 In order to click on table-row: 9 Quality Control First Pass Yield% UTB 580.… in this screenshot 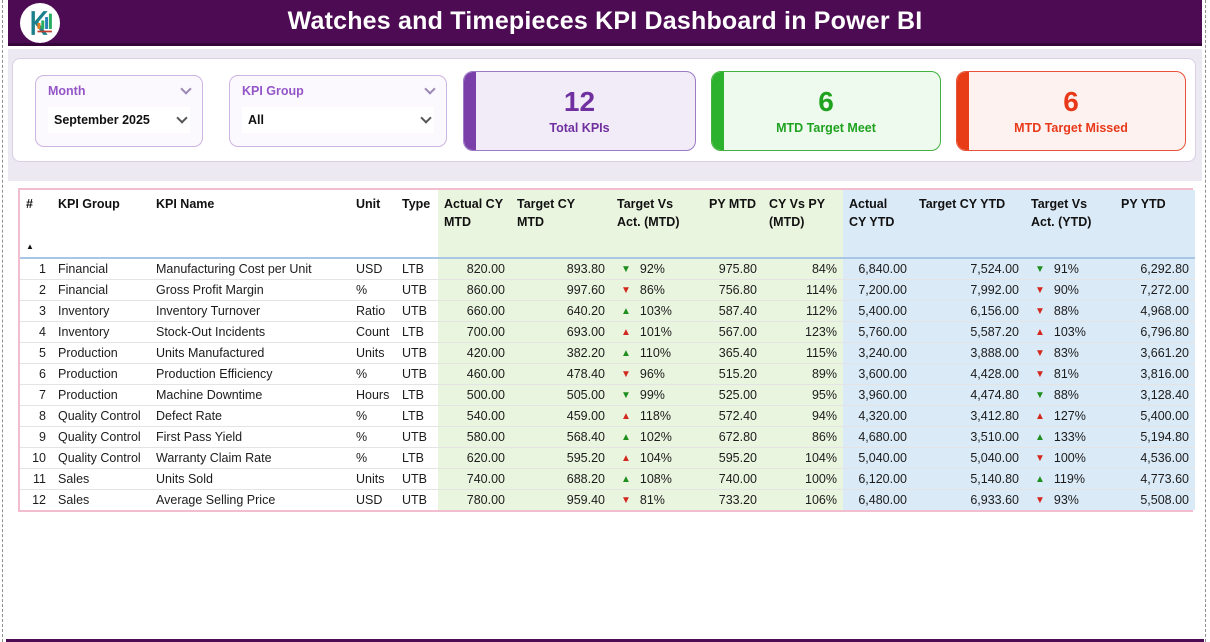, I will do `click(607, 437)`.